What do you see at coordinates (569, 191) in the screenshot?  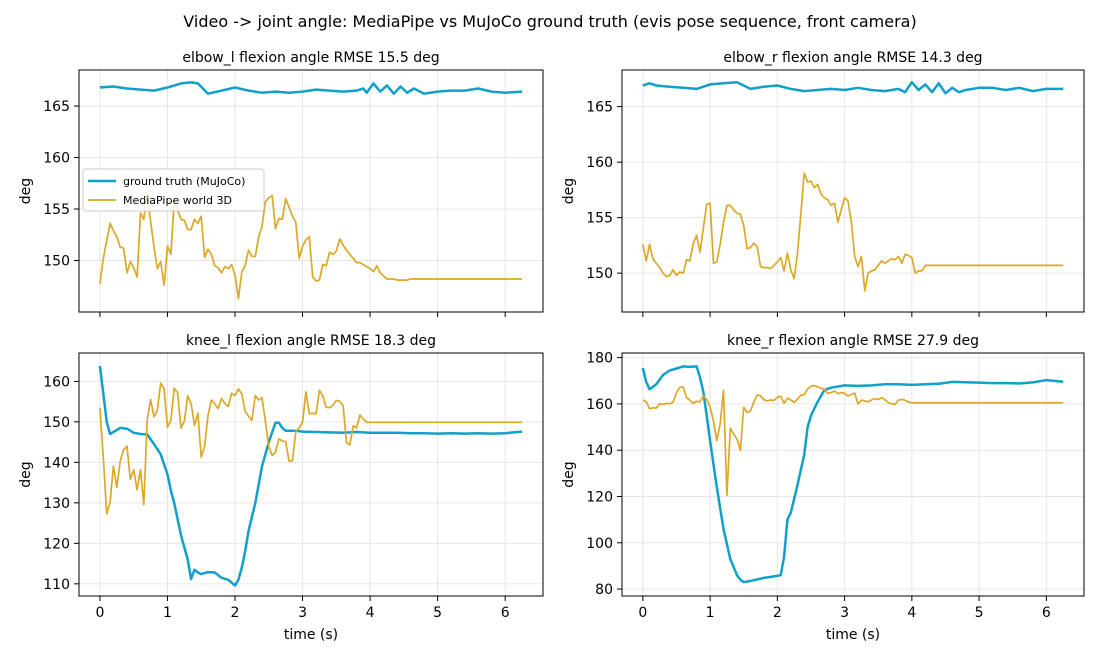 I see `y-axis-label-elbow-r: deg` at bounding box center [569, 191].